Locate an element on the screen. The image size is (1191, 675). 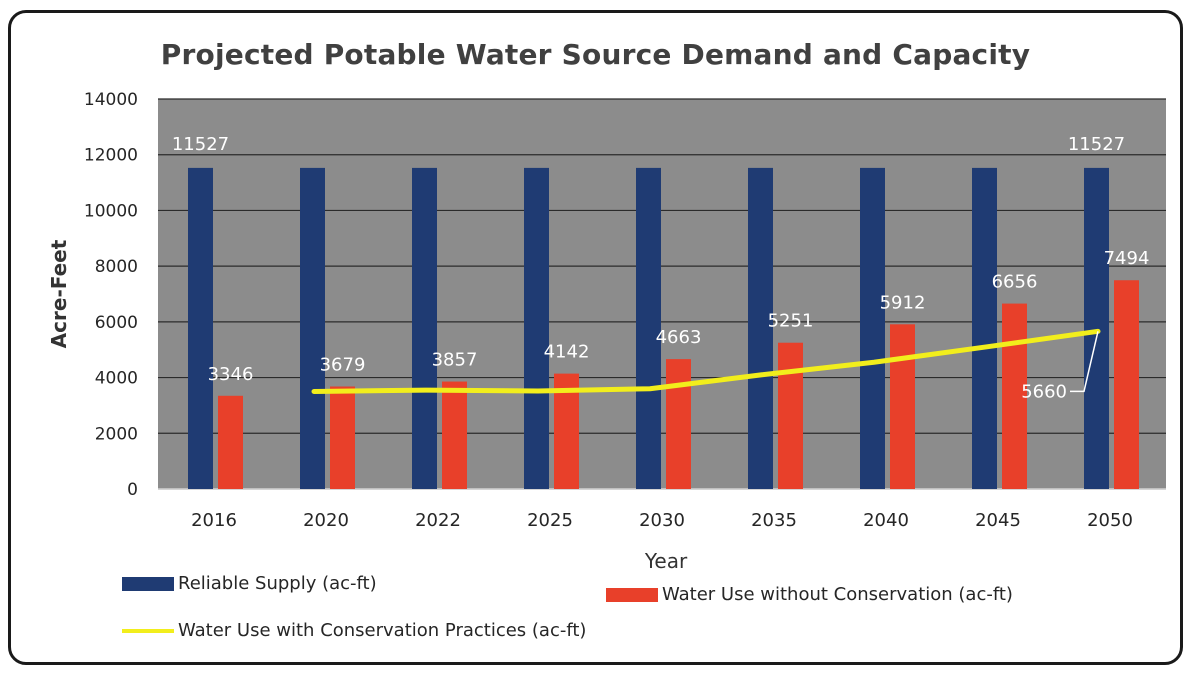
data-label-water-use-without-conservation: 4142 is located at coordinates (567, 352).